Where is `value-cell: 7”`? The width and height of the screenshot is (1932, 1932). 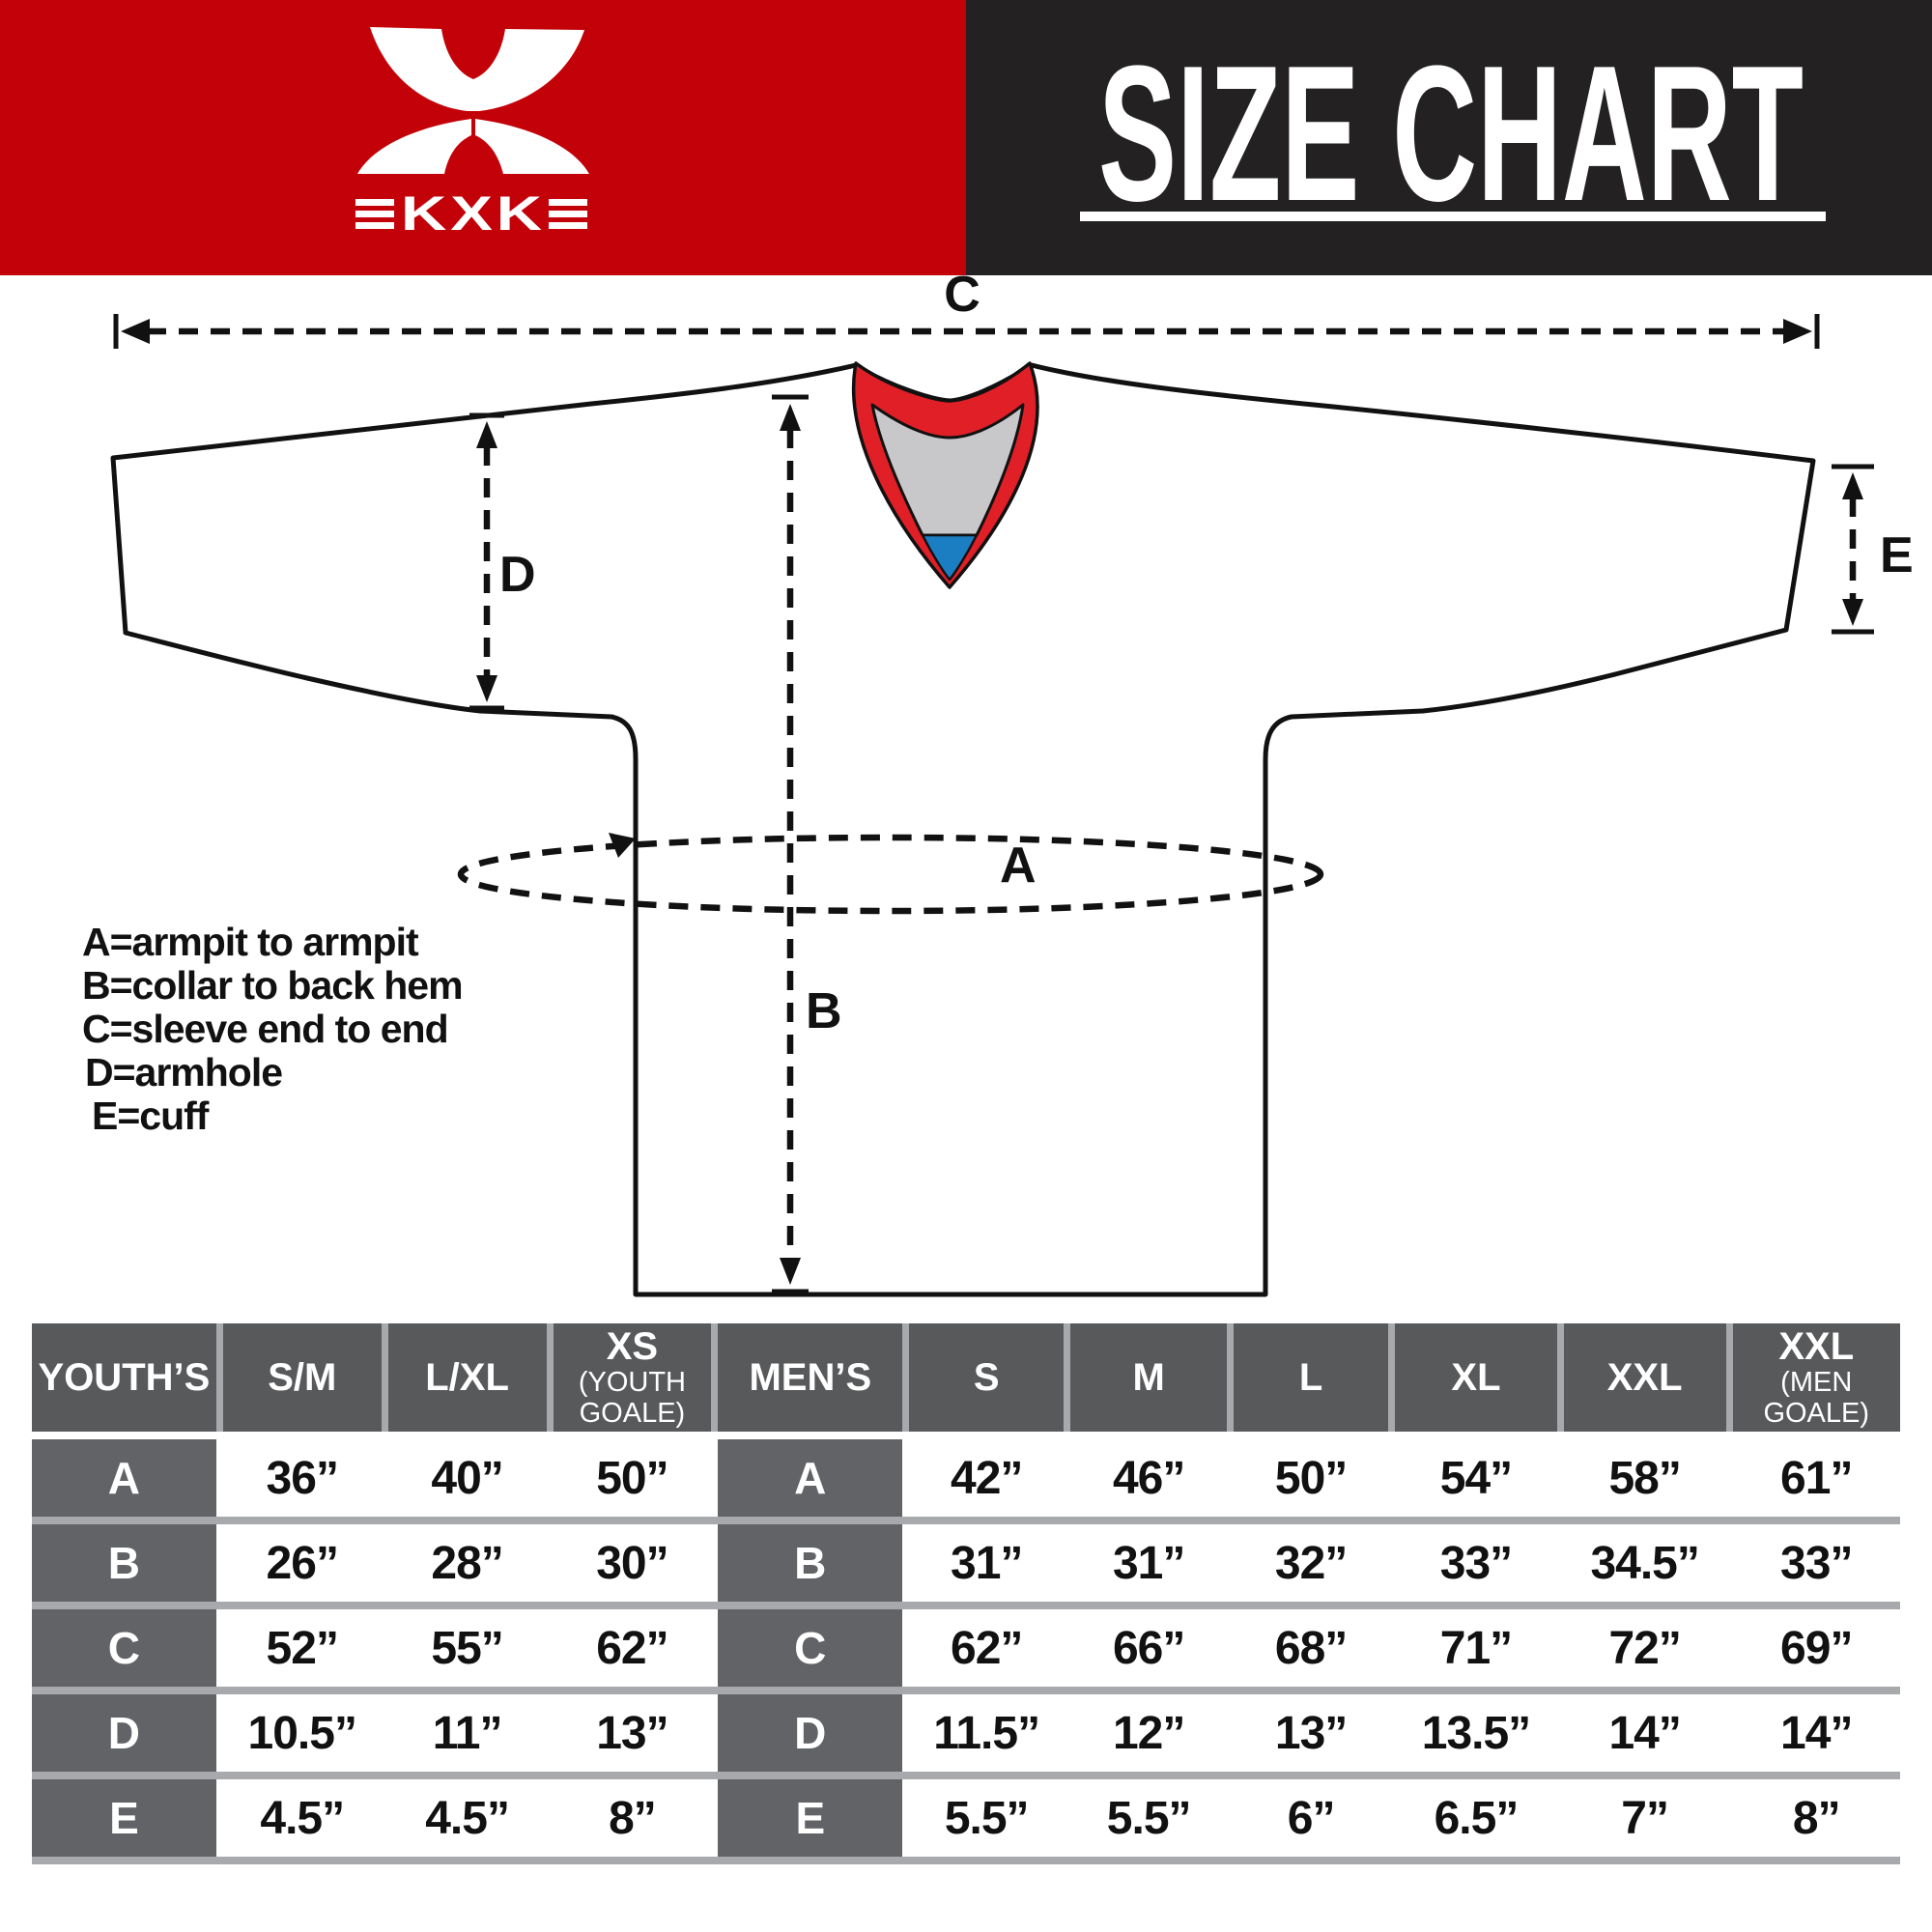 value-cell: 7” is located at coordinates (1644, 1818).